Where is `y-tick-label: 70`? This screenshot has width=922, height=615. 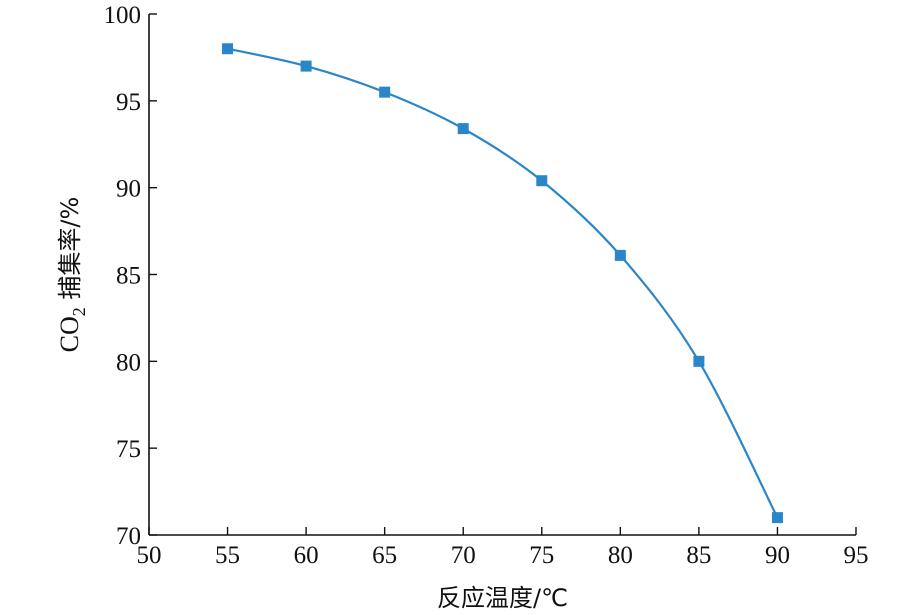 y-tick-label: 70 is located at coordinates (128, 536).